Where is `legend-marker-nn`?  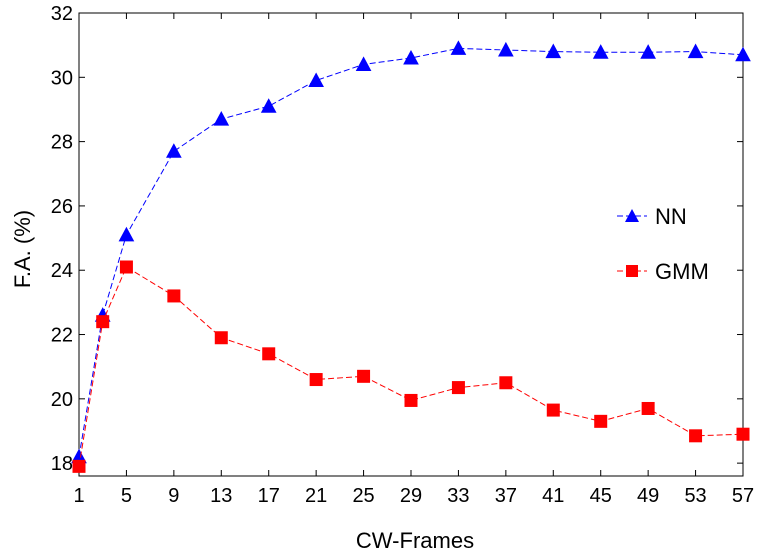
legend-marker-nn is located at coordinates (632, 215).